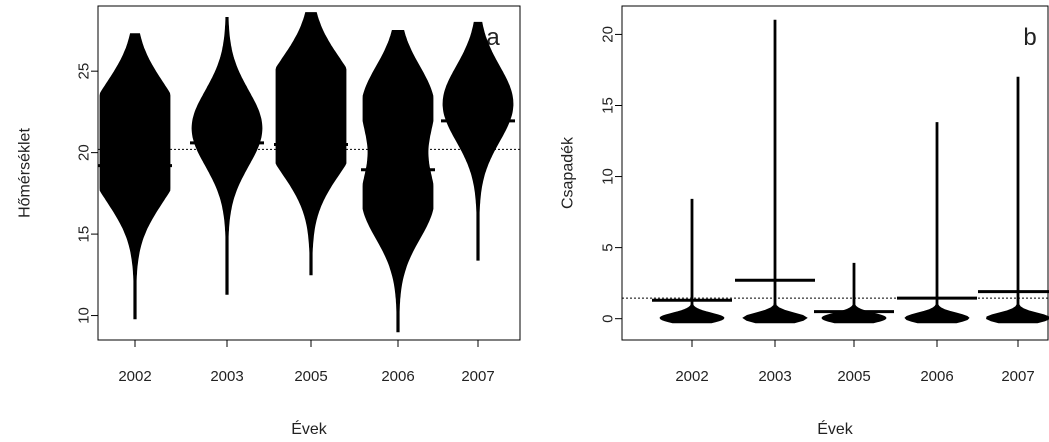  I want to click on panel-label: a, so click(493, 37).